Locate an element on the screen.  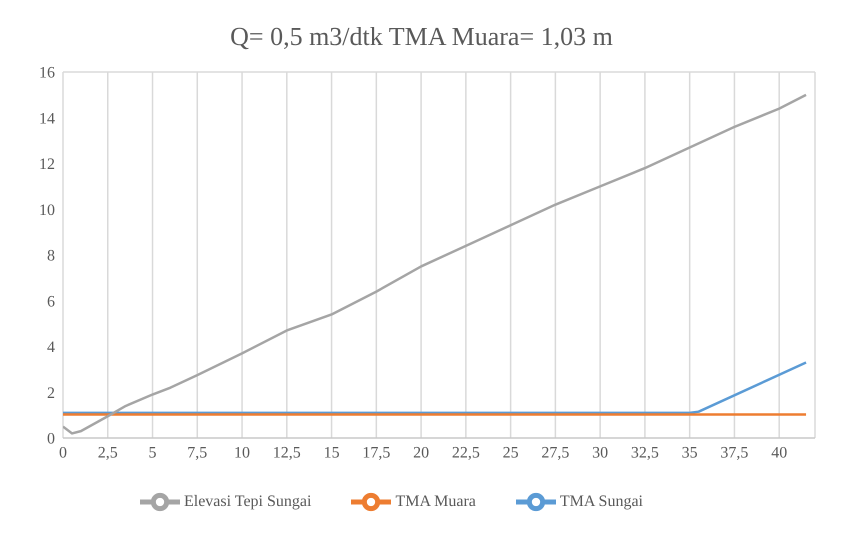
legend-label: TMA Muara is located at coordinates (435, 501).